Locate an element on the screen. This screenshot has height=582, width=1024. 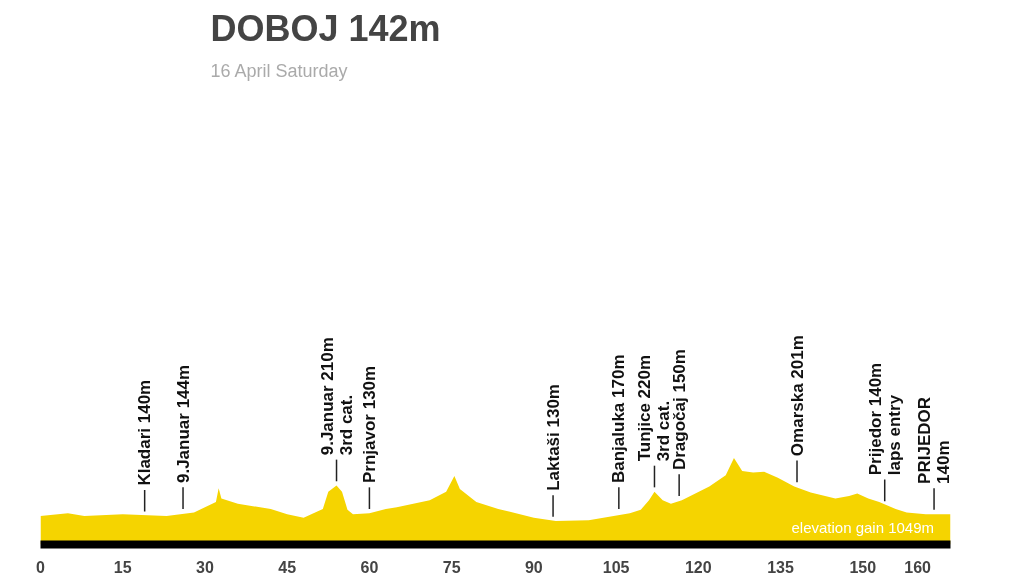
chart-subtitle: 16 April Saturday is located at coordinates (279, 70).